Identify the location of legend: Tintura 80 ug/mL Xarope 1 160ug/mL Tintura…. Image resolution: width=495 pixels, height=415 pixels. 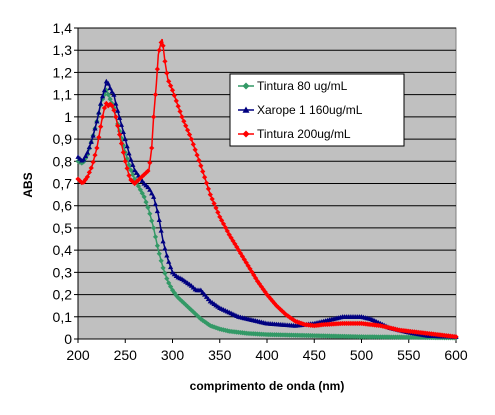
(317, 110).